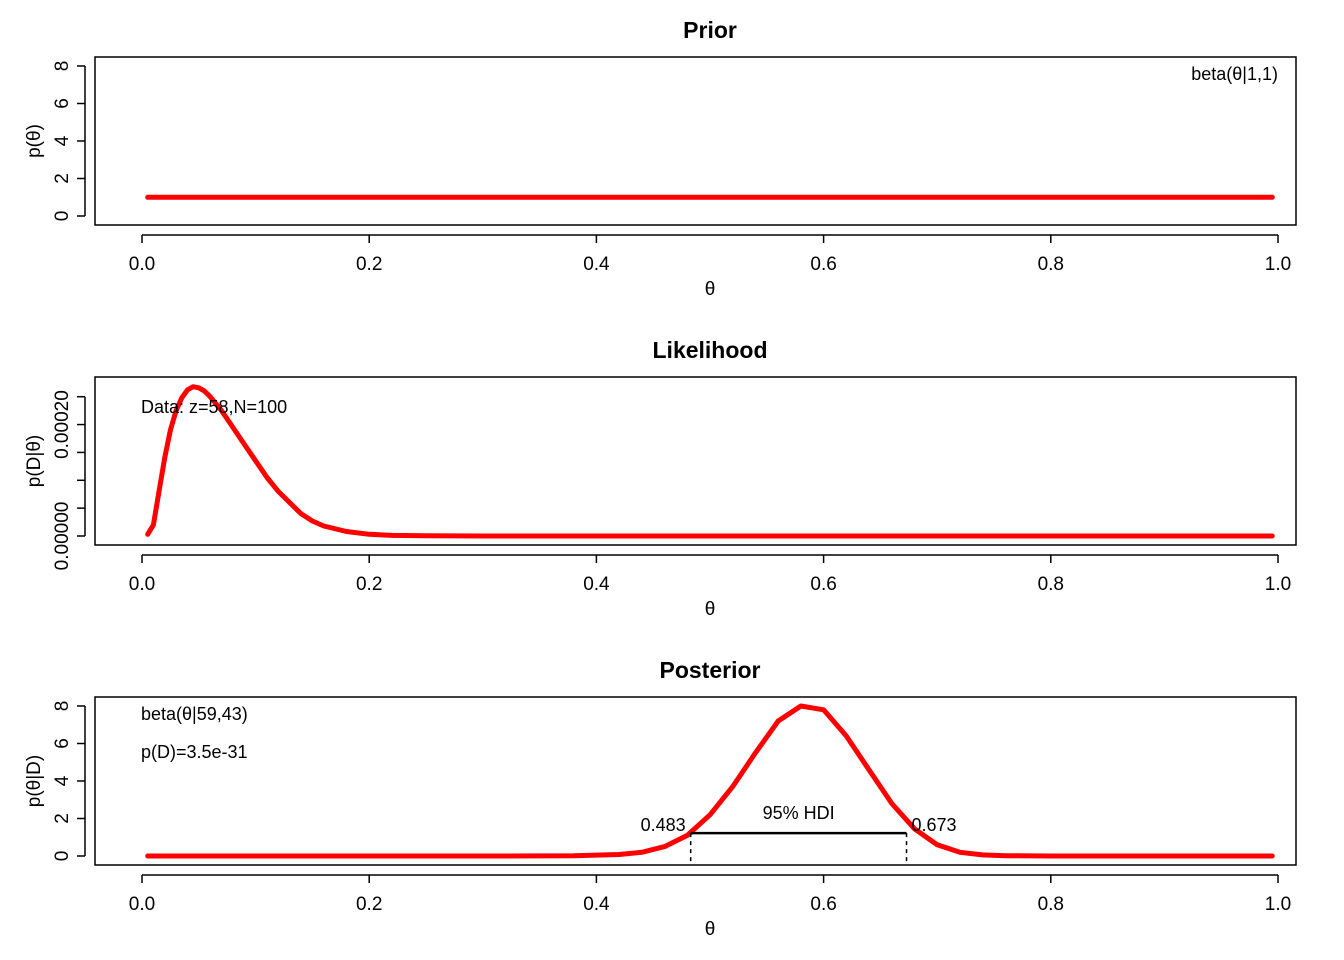 Image resolution: width=1344 pixels, height=960 pixels. What do you see at coordinates (1278, 904) in the screenshot?
I see `posterior-x-tick-label: 1.0` at bounding box center [1278, 904].